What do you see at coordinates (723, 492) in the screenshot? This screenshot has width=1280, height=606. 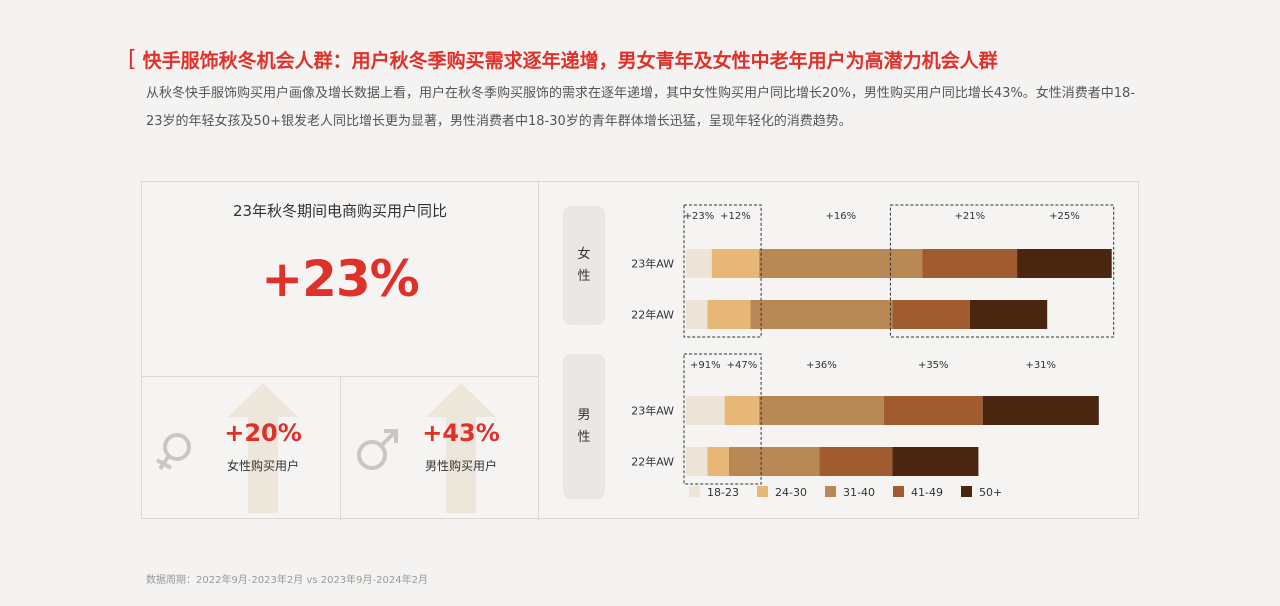 I see `legend-label: 18-23` at bounding box center [723, 492].